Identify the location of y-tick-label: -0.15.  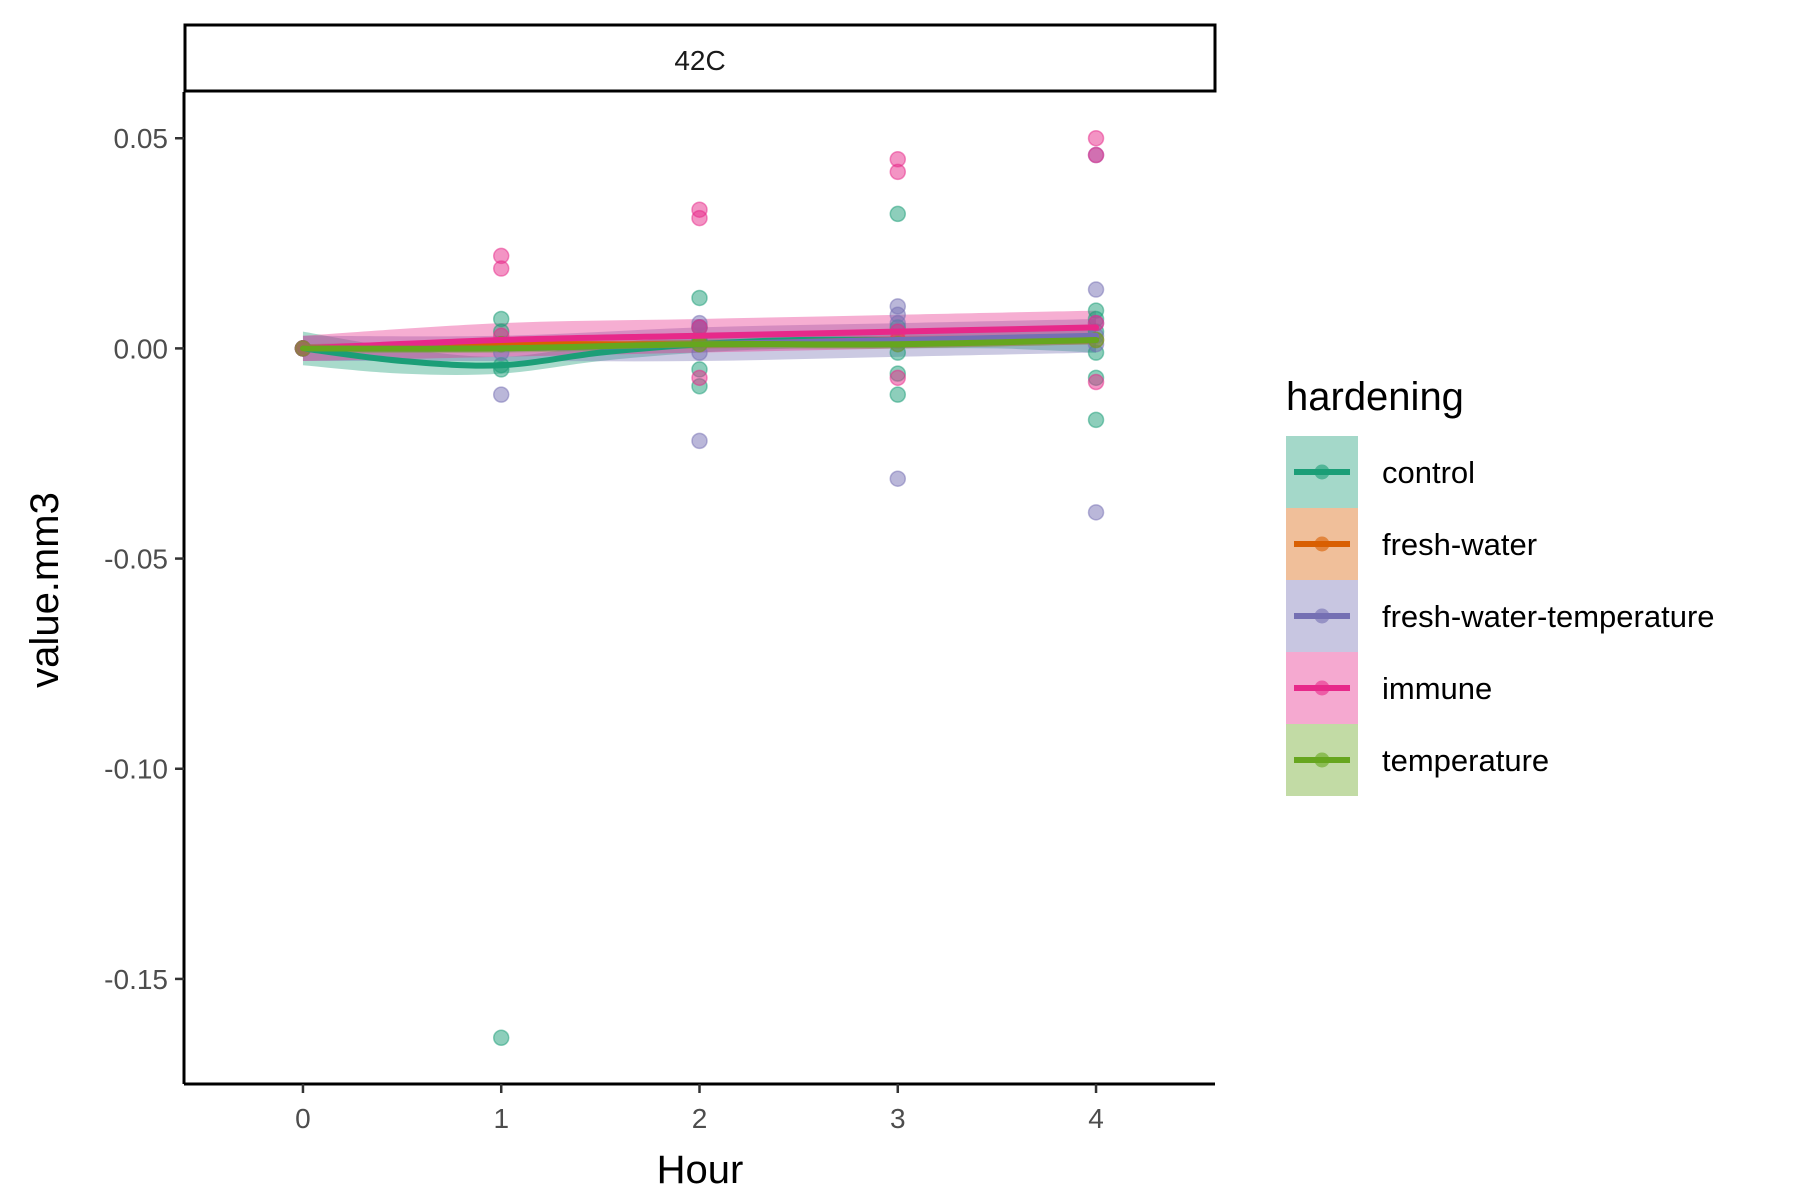
(136, 979).